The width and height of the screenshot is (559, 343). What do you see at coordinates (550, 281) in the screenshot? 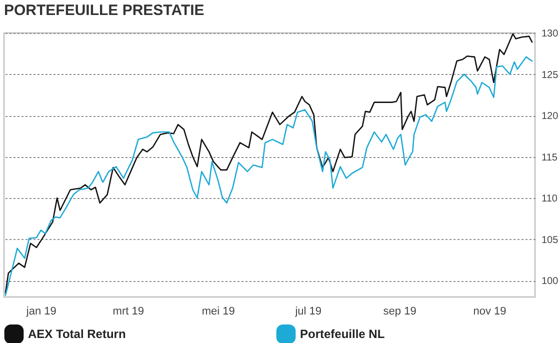
I see `y-tick-label: 100` at bounding box center [550, 281].